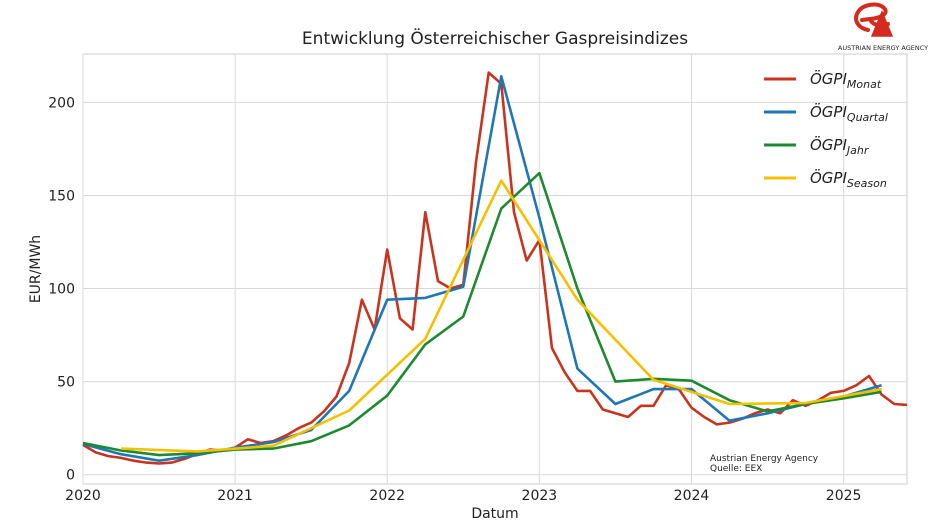  What do you see at coordinates (70, 476) in the screenshot?
I see `y-tick-0: 0` at bounding box center [70, 476].